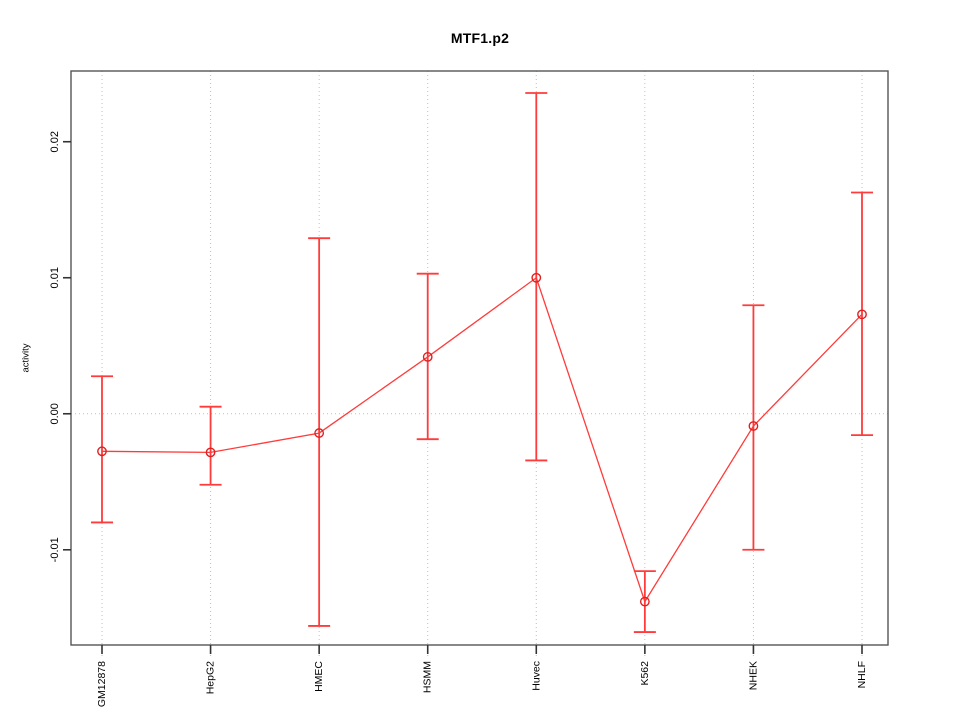  I want to click on x-tick-label-hmec: HMEC, so click(319, 676).